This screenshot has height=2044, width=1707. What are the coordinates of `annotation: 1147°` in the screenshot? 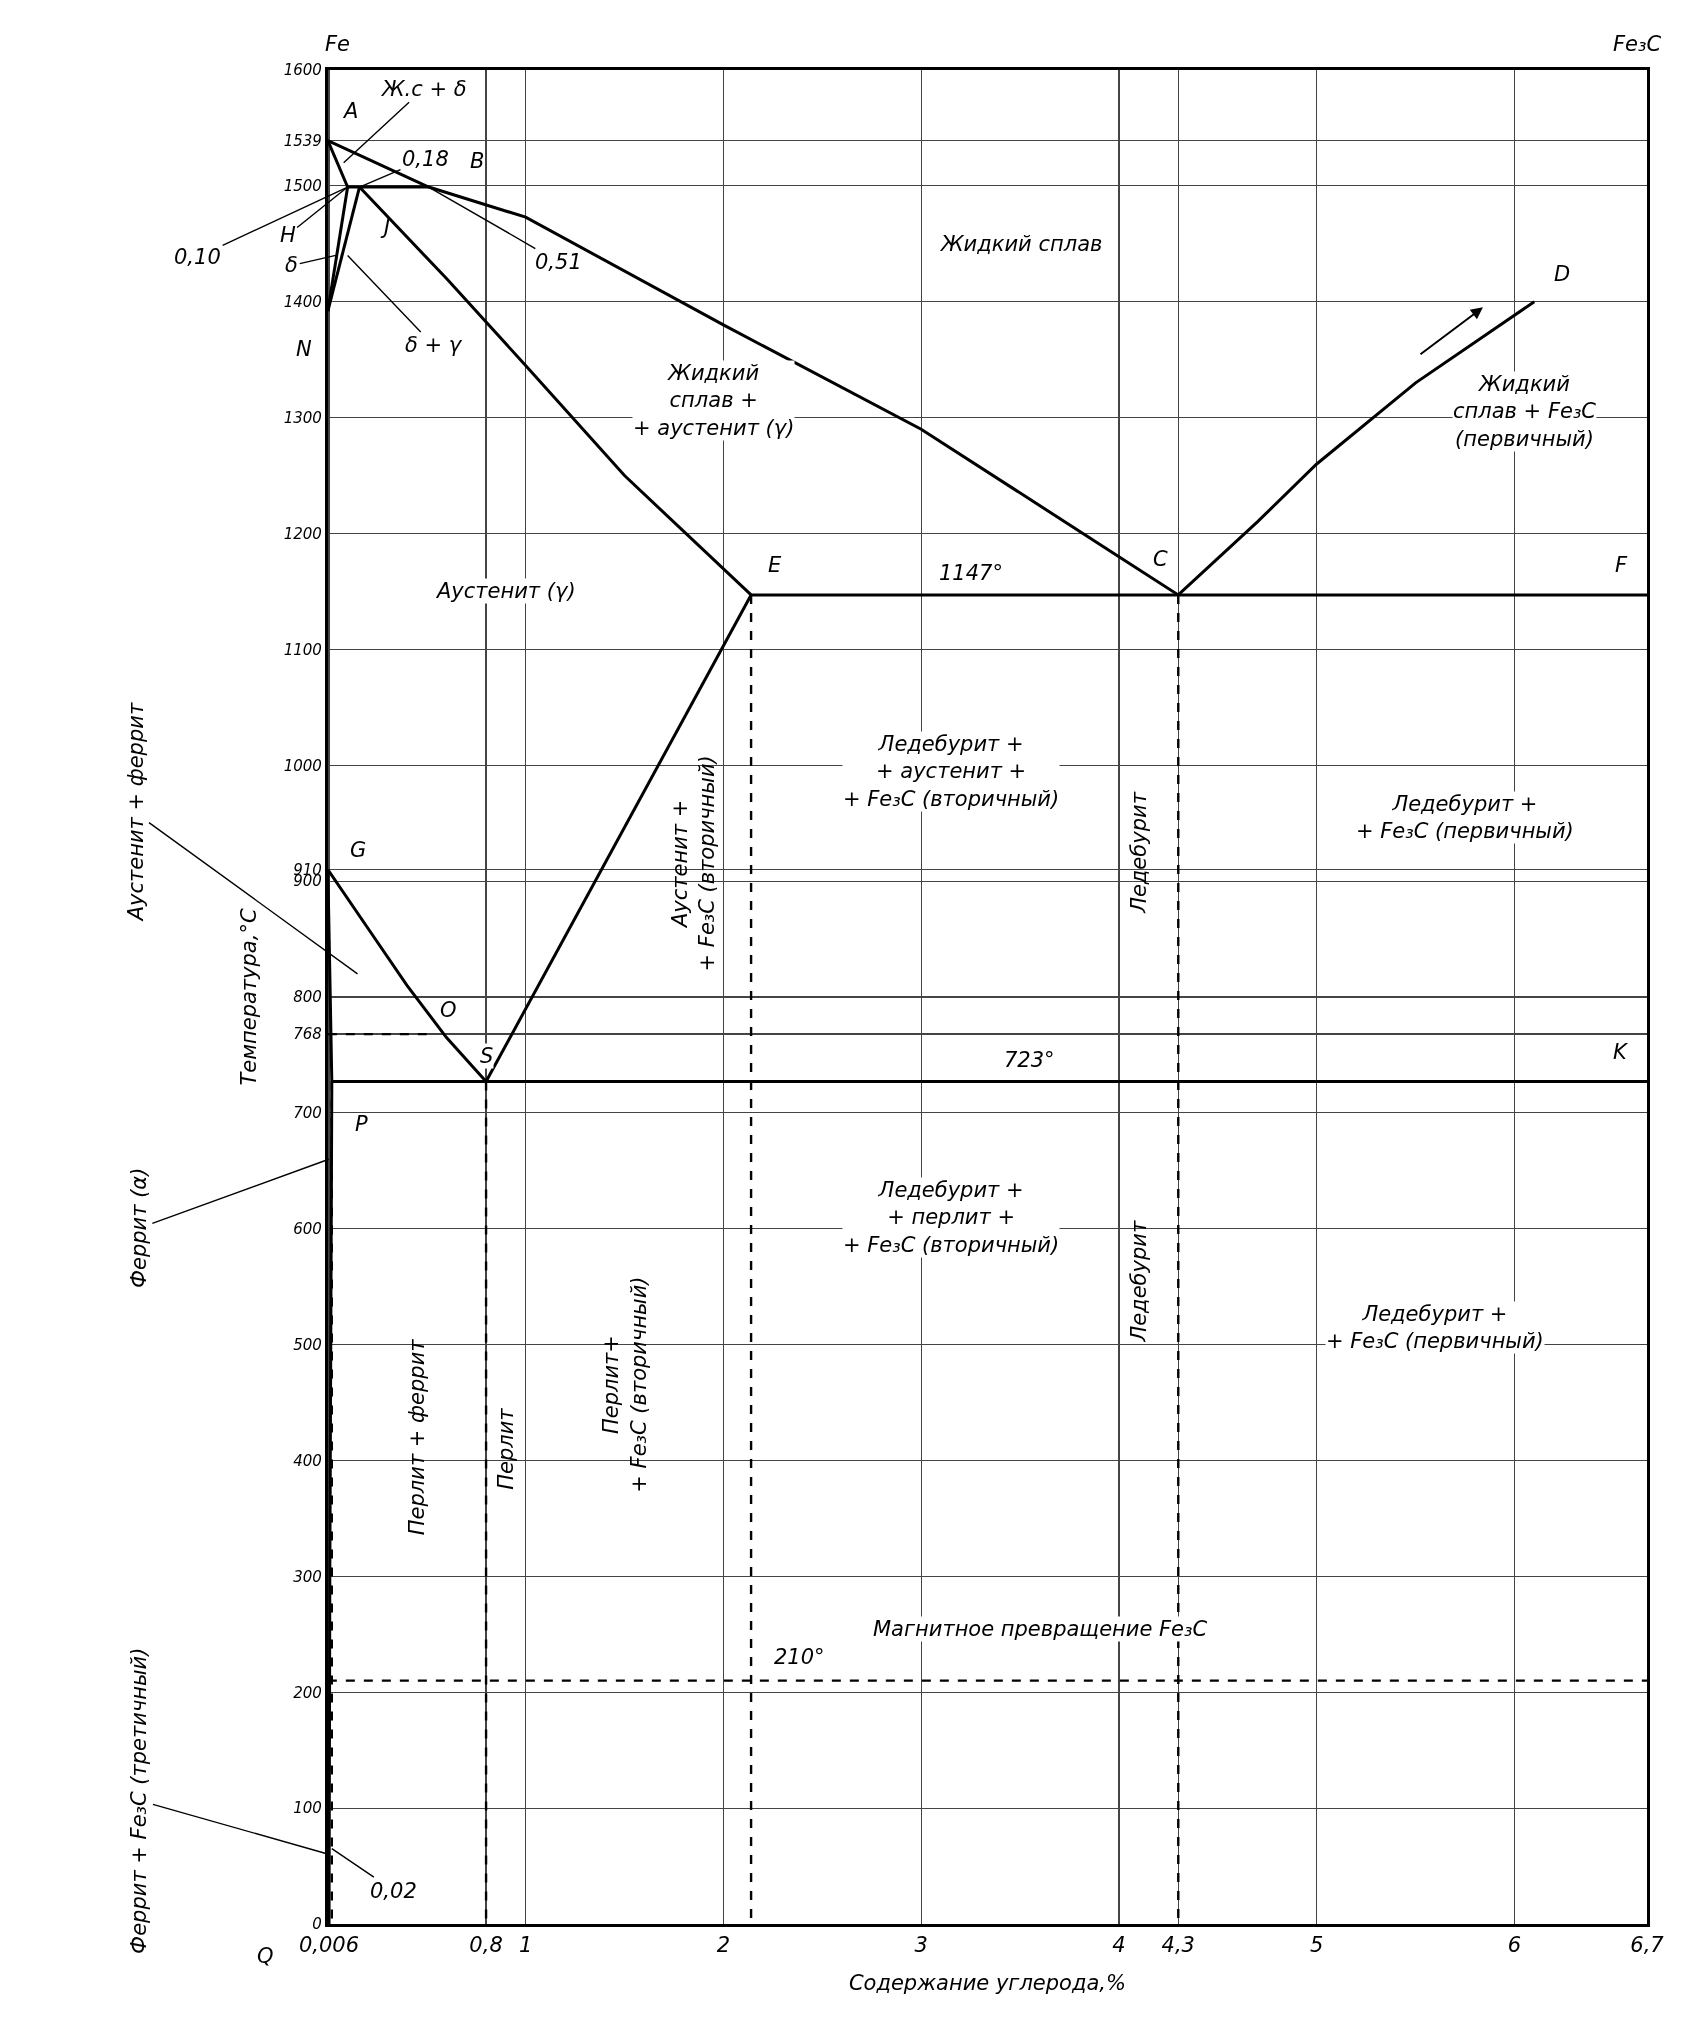 It's located at (971, 573).